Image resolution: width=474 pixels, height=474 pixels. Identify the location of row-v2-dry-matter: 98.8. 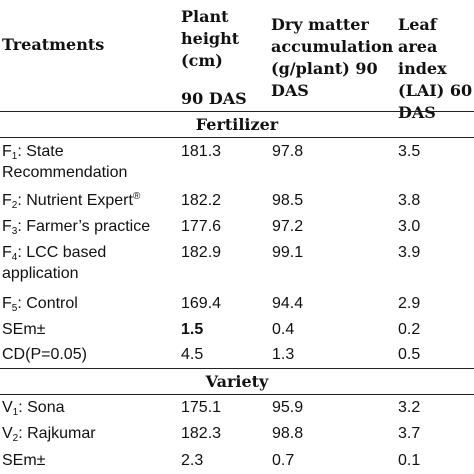
(288, 433).